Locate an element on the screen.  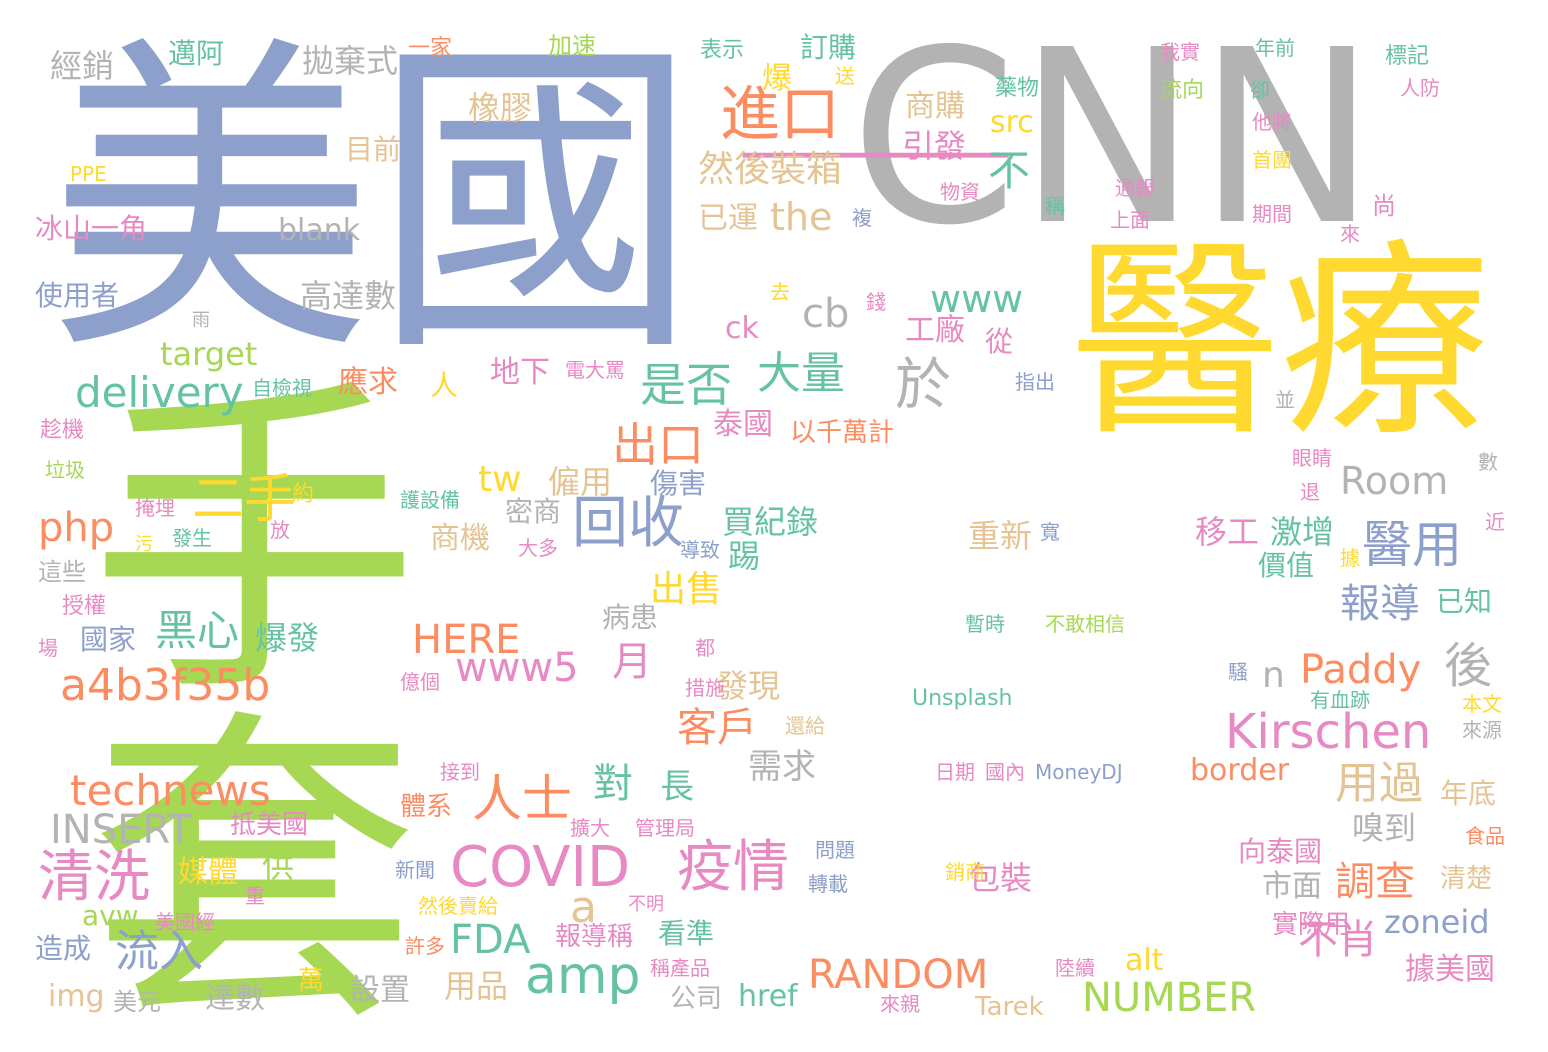
word: 去 is located at coordinates (780, 292).